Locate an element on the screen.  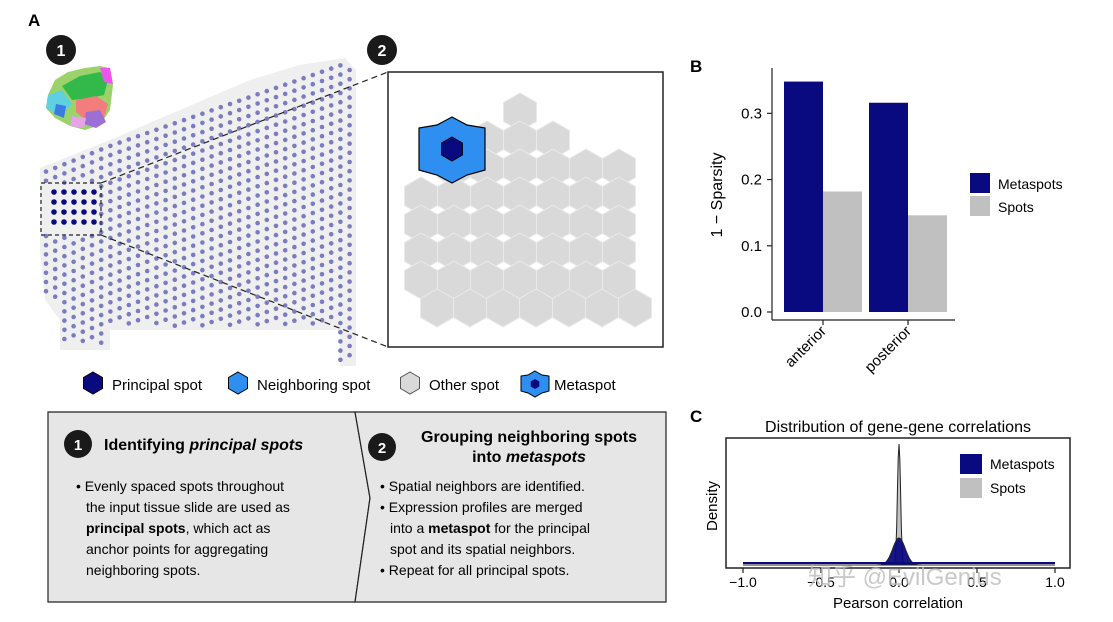
step-1-badge is located at coordinates (61, 50).